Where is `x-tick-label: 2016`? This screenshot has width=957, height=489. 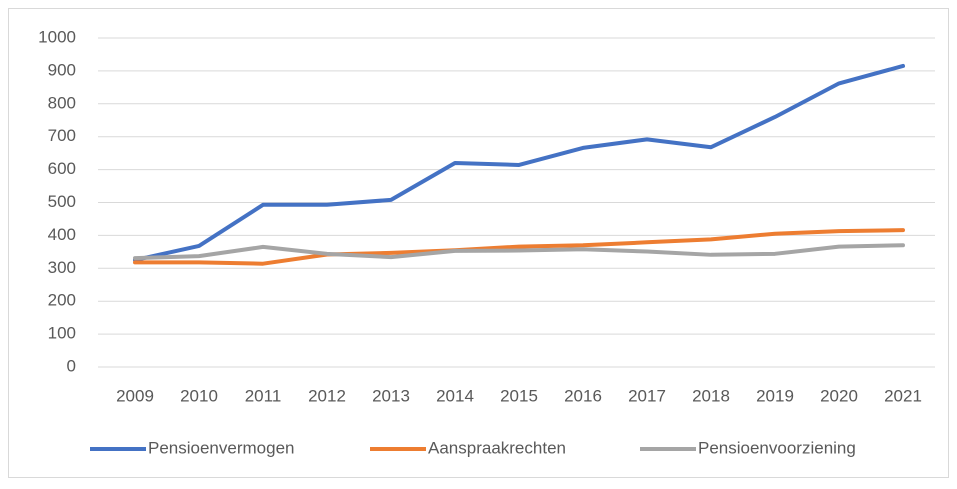 x-tick-label: 2016 is located at coordinates (583, 395).